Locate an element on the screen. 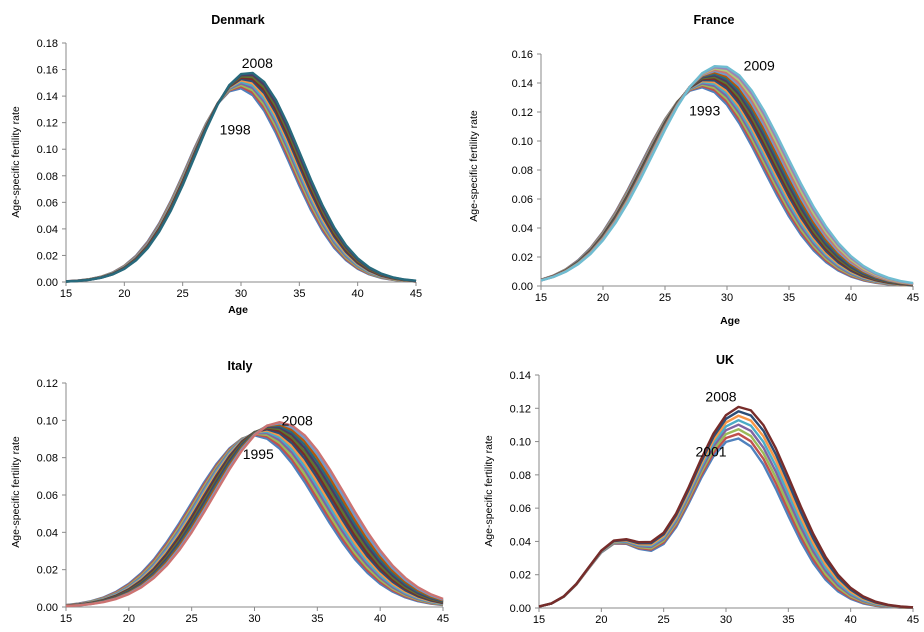 The width and height of the screenshot is (924, 632). denmark-x-tick-label: 15 is located at coordinates (66, 294).